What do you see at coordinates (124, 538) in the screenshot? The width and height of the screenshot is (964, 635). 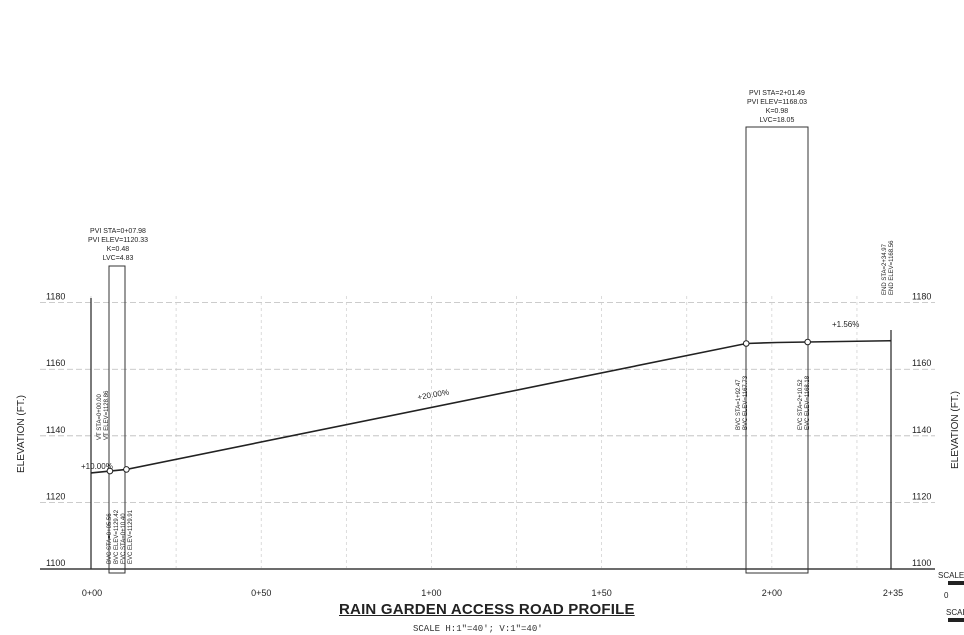 I see `evc-station-label: EVC STA=0+10.40` at bounding box center [124, 538].